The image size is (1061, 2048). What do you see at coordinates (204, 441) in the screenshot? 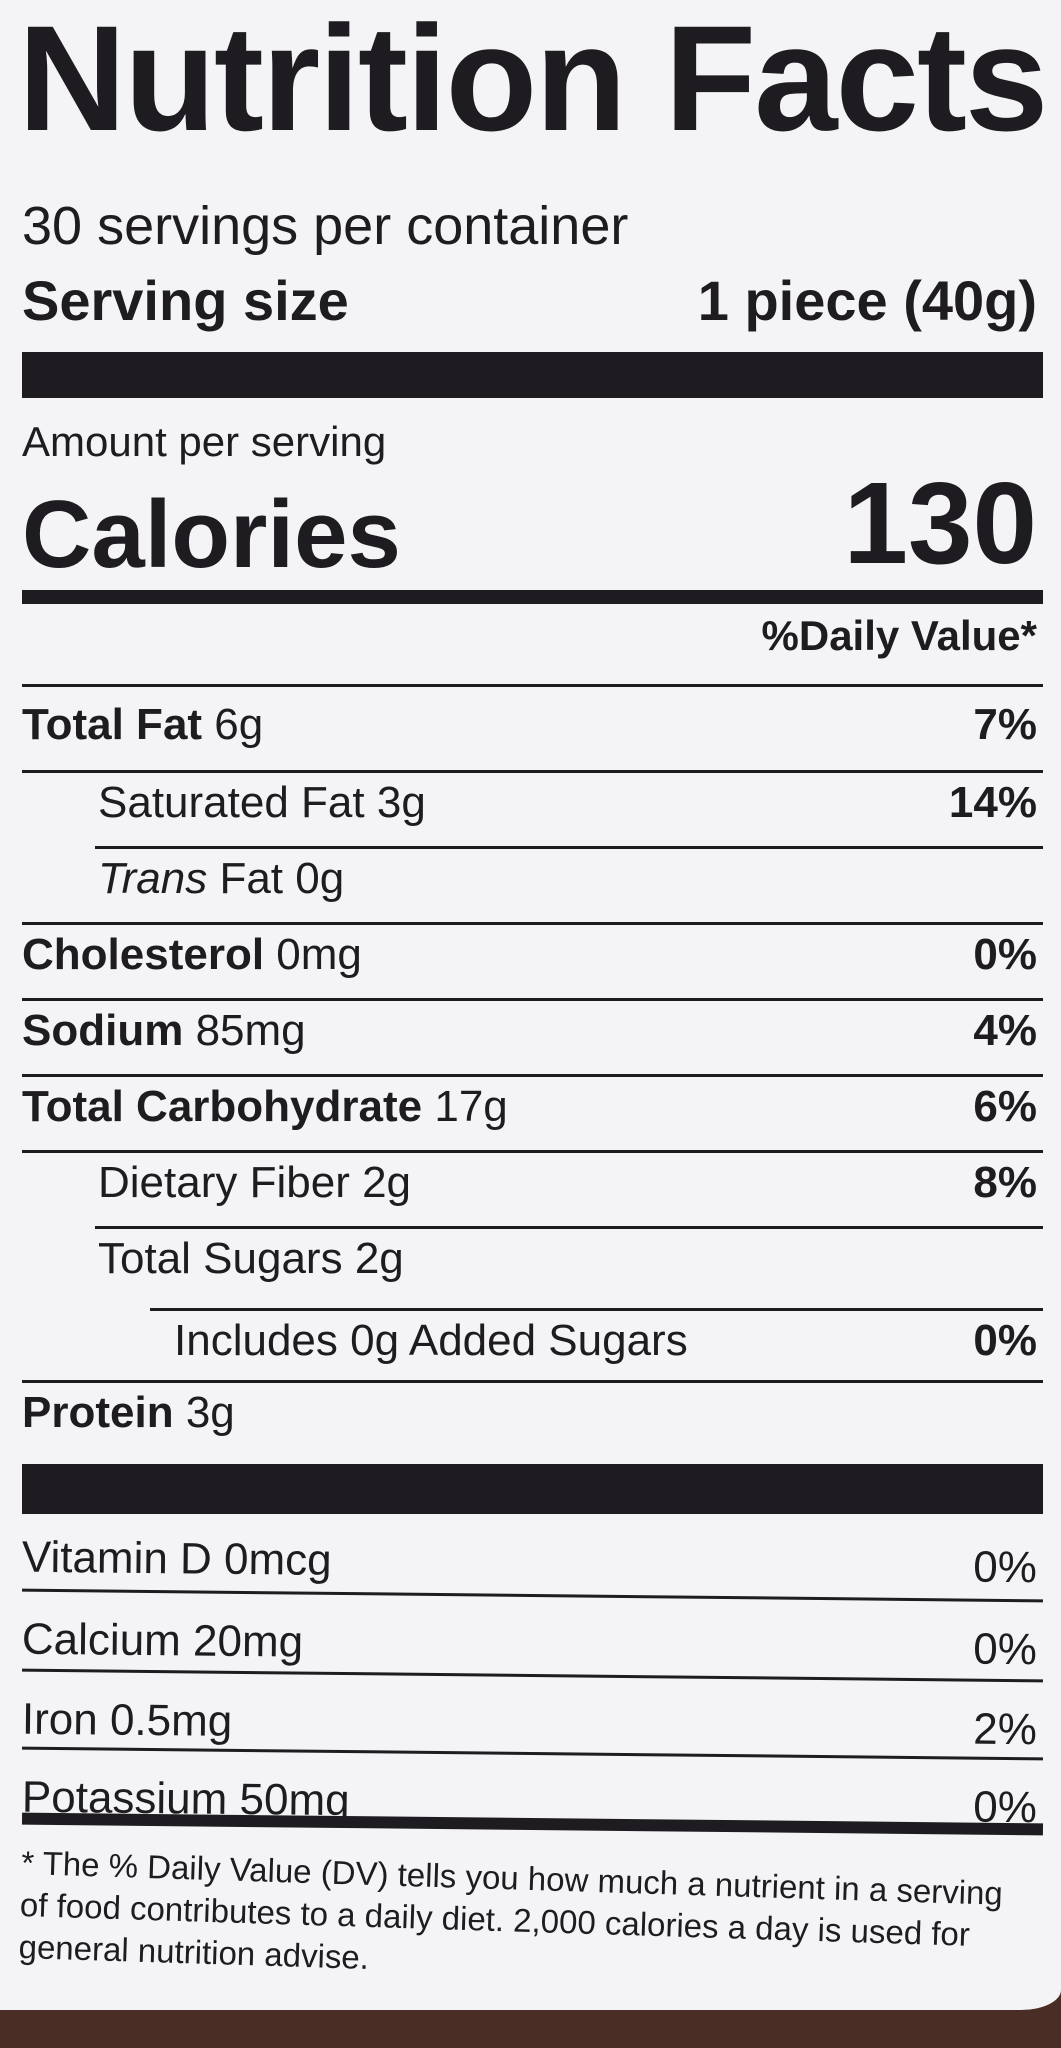
I see `amount-per-serving: Amount per serving` at bounding box center [204, 441].